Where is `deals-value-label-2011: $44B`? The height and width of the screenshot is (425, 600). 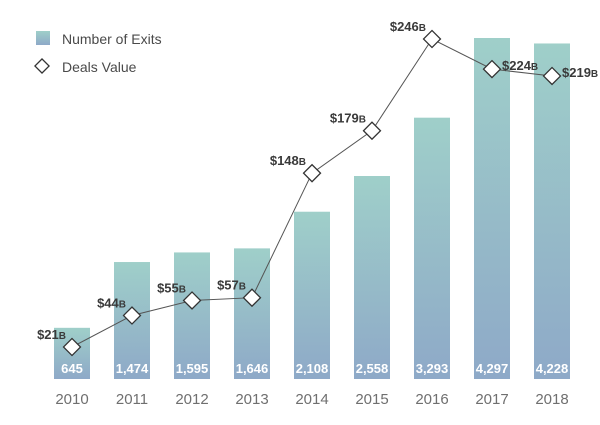 deals-value-label-2011: $44B is located at coordinates (111, 303).